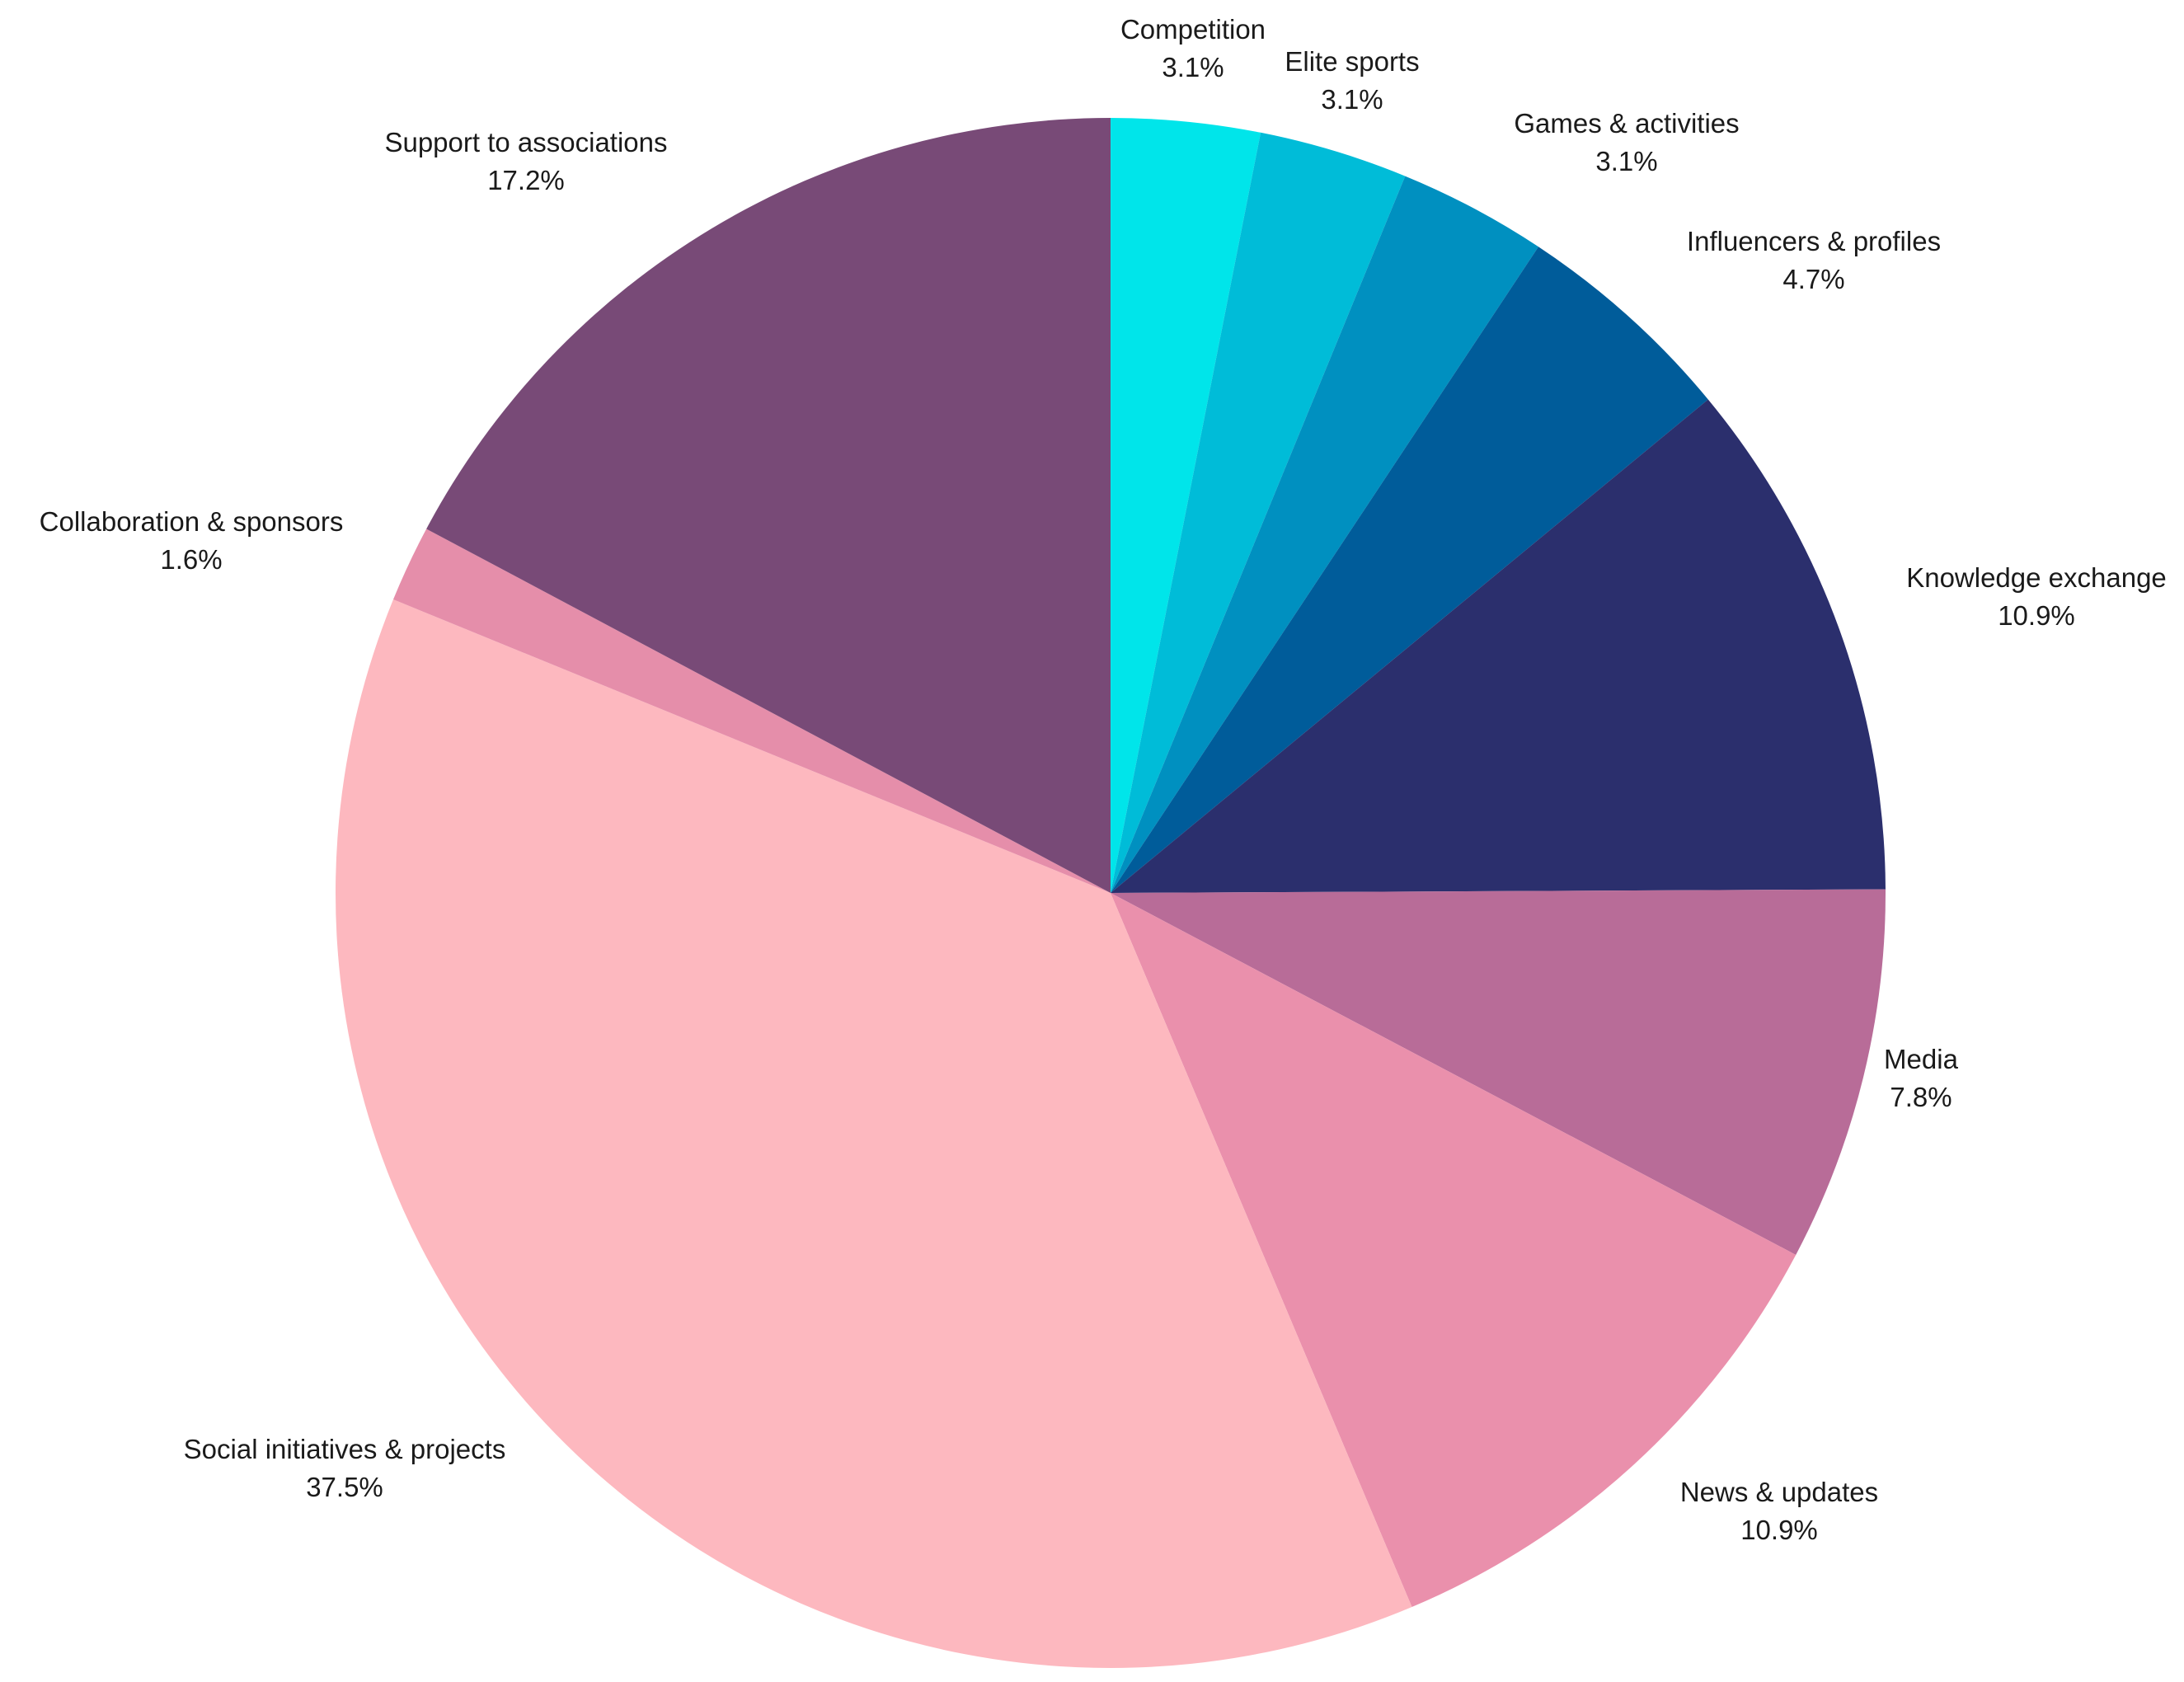  I want to click on slice-media, so click(1498, 1072).